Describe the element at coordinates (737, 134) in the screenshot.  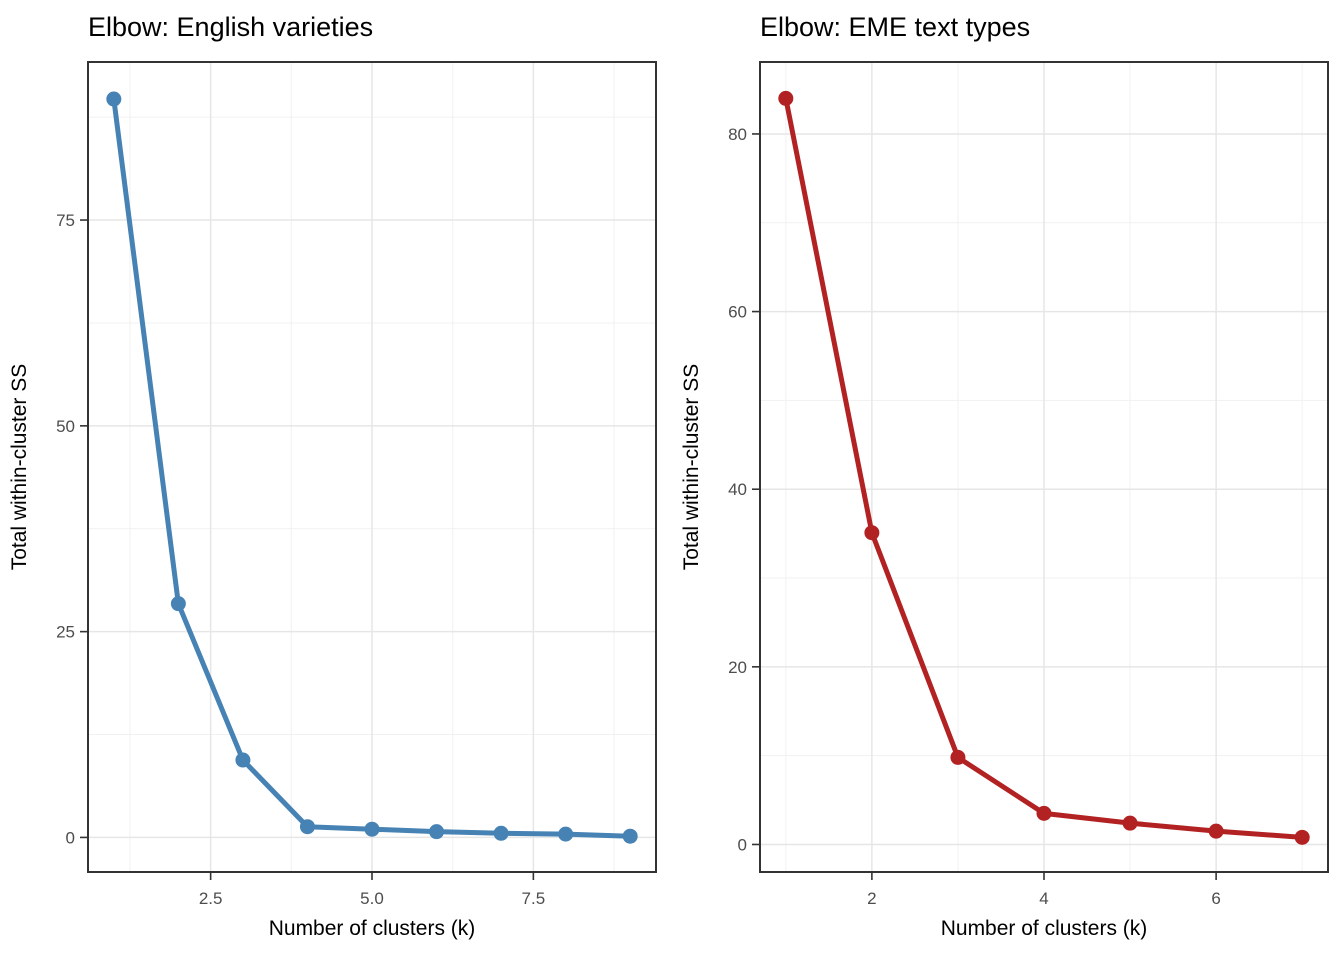
I see `y-tick-label: 80` at that location.